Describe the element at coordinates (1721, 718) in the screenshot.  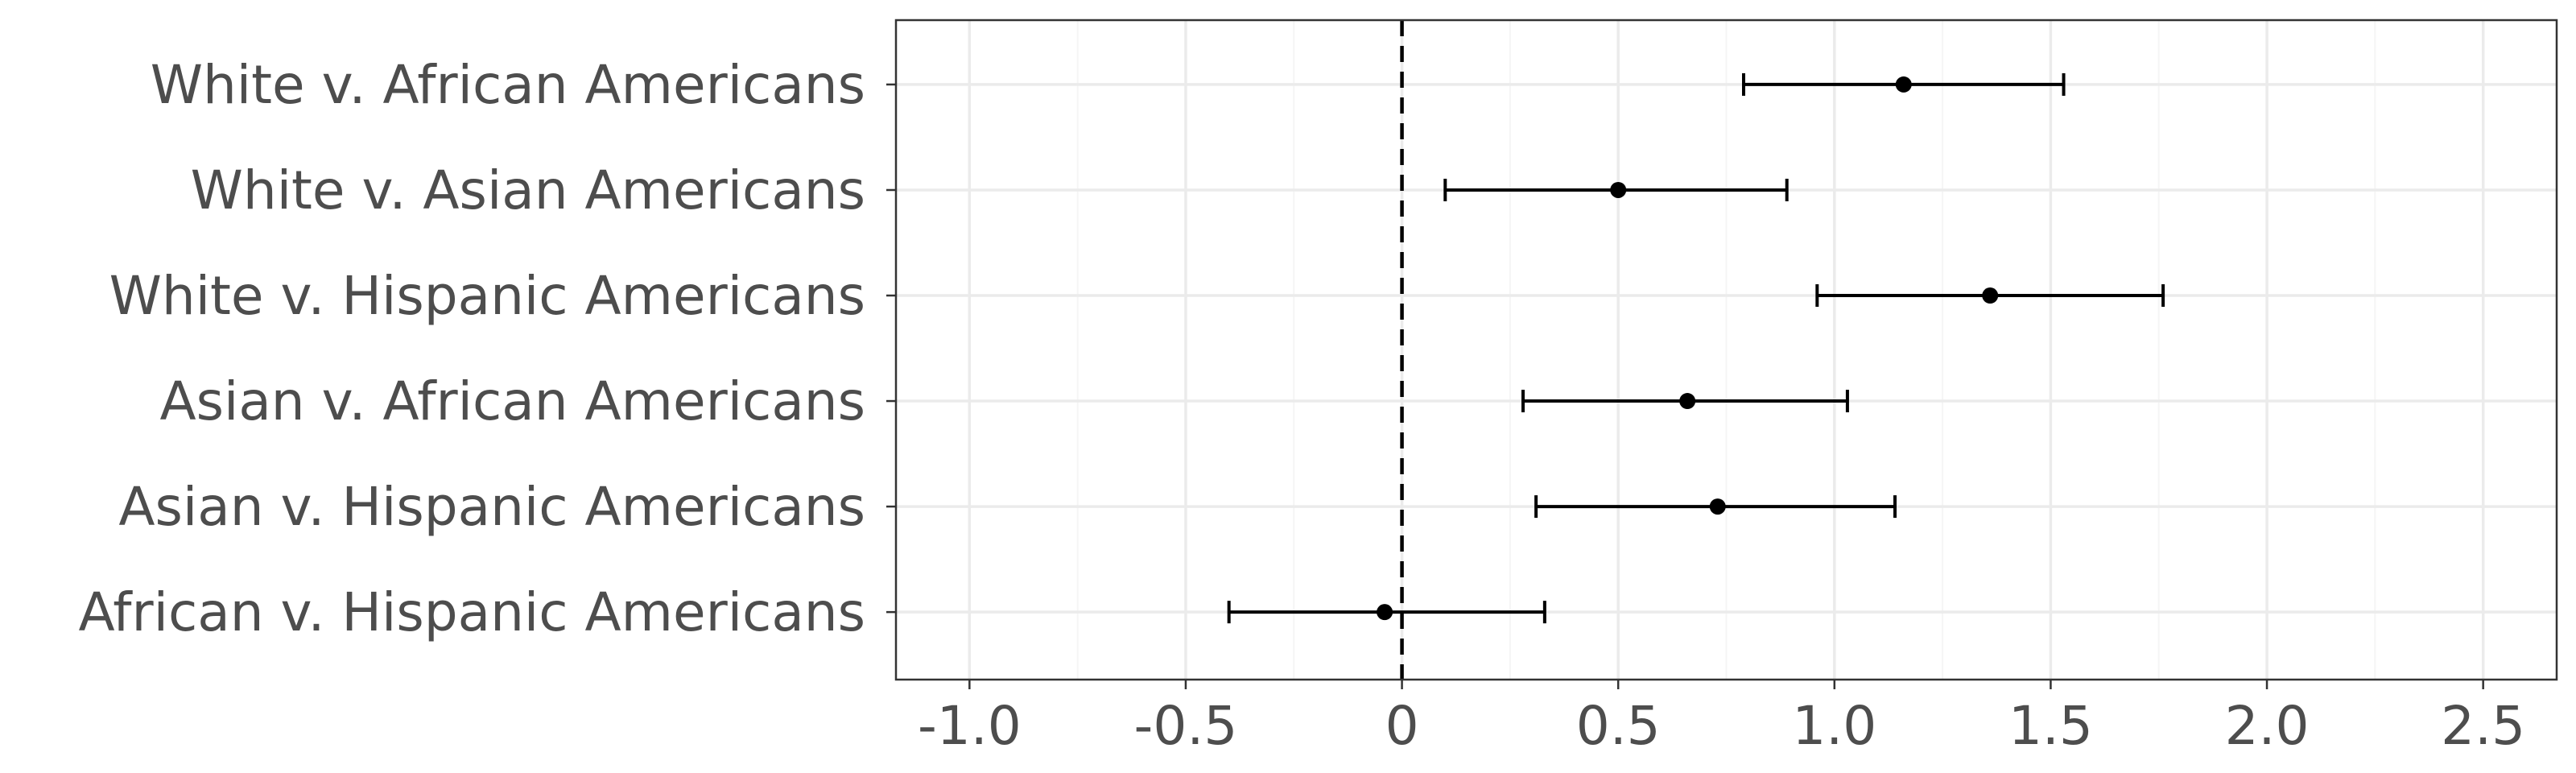
I see `x-axis: -1.0 -0.5 0 0.5 1.0 1.5 2.0 2.5` at that location.